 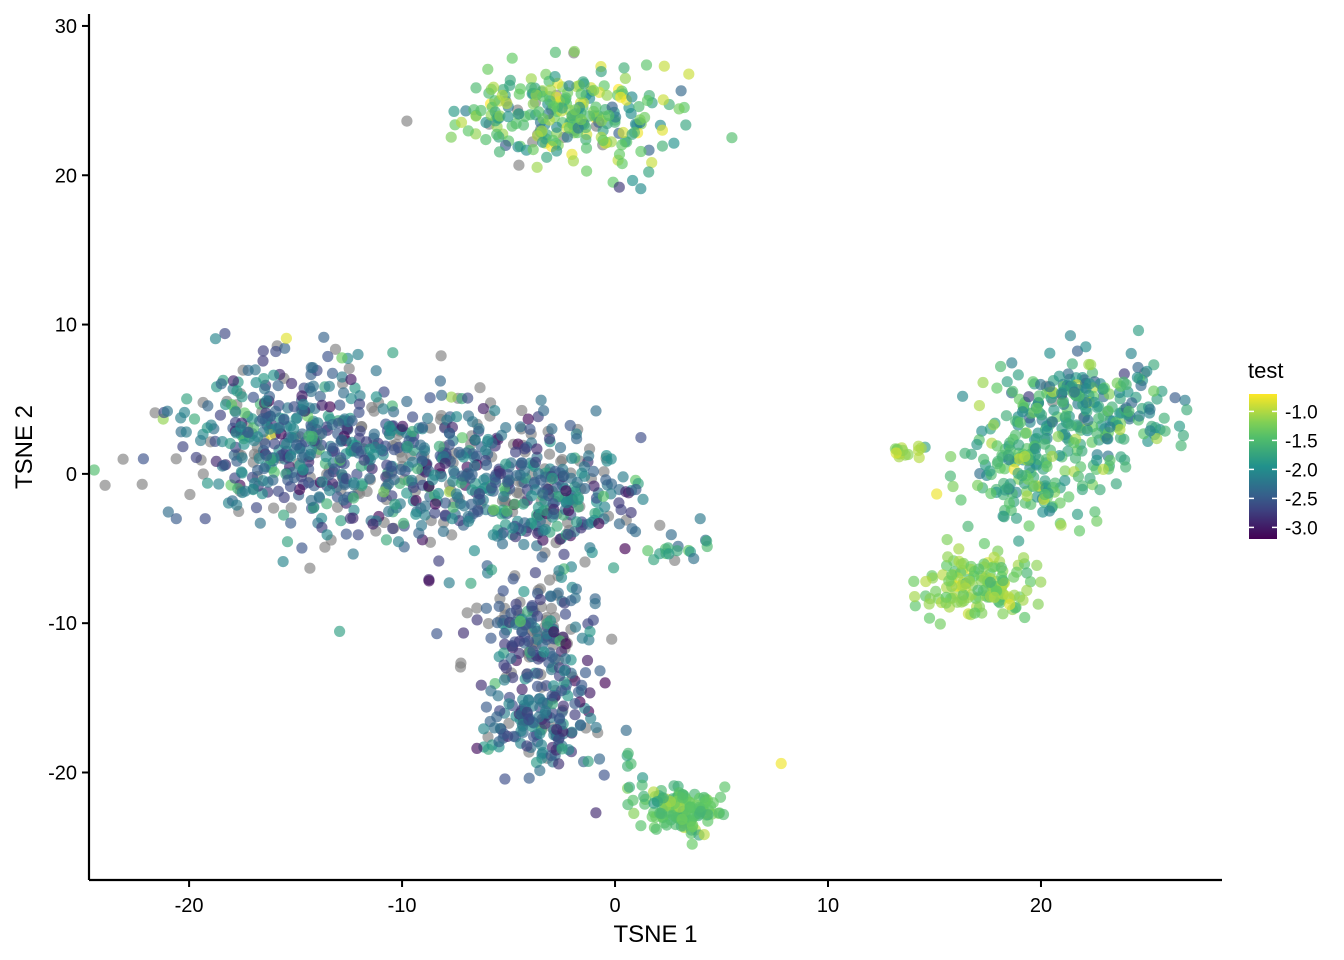 What do you see at coordinates (66, 176) in the screenshot?
I see `y-tick-label: 20` at bounding box center [66, 176].